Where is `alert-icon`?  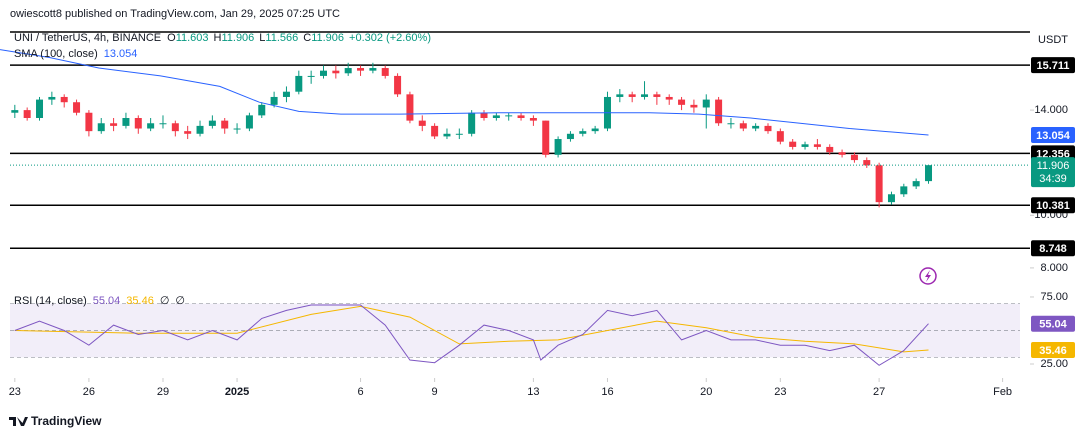
alert-icon is located at coordinates (928, 276).